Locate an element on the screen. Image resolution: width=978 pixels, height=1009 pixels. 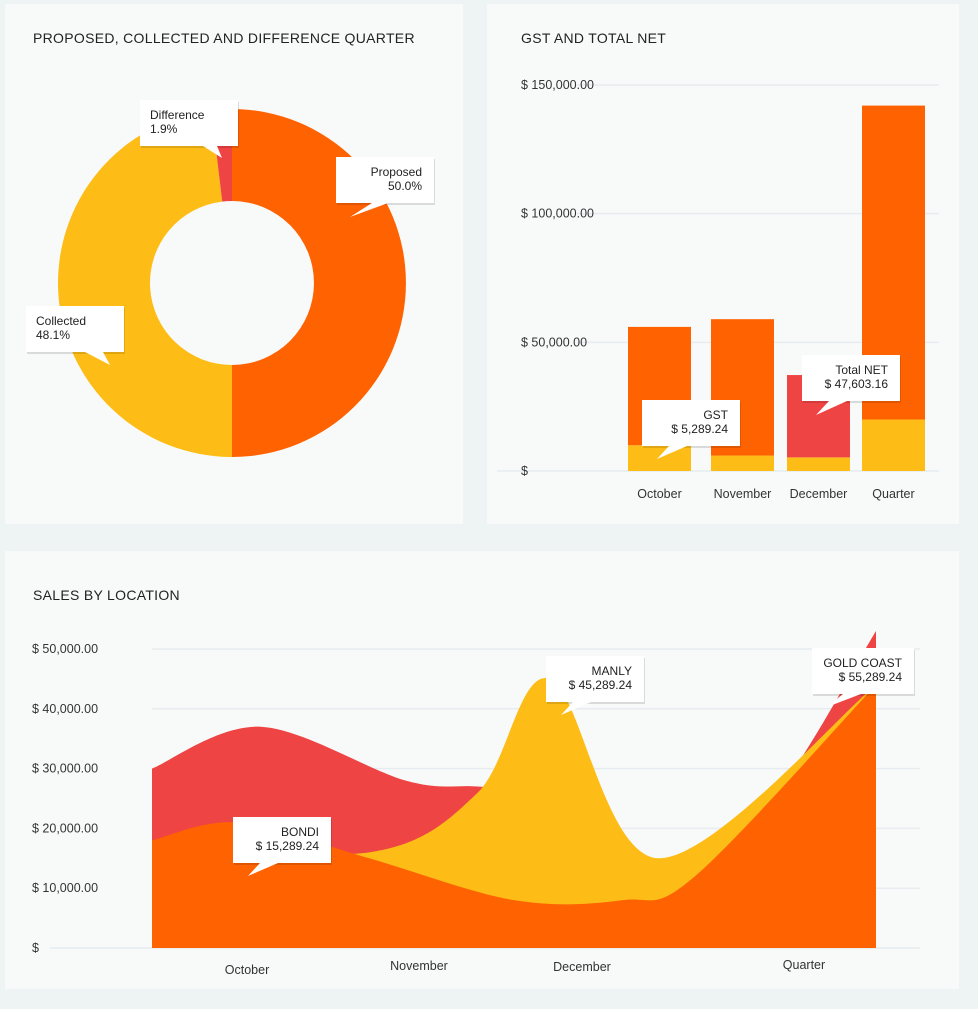
tooltip-gst: GST$ 5,289.24 is located at coordinates (691, 429).